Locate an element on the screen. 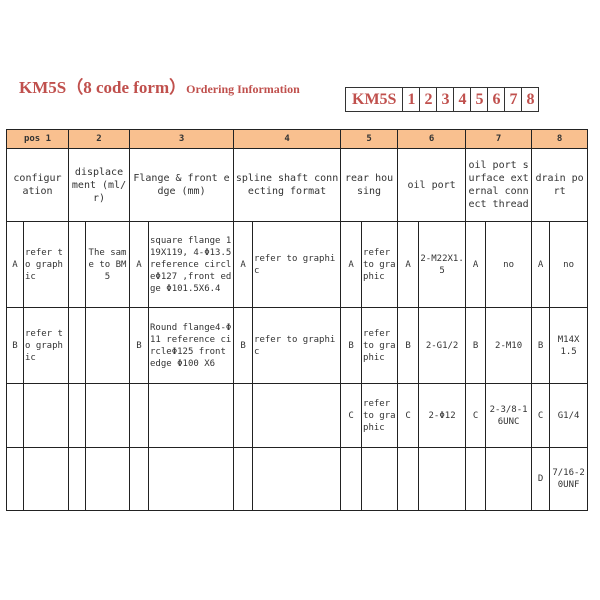 This screenshot has width=600, height=600. column-description: oil port is located at coordinates (432, 185).